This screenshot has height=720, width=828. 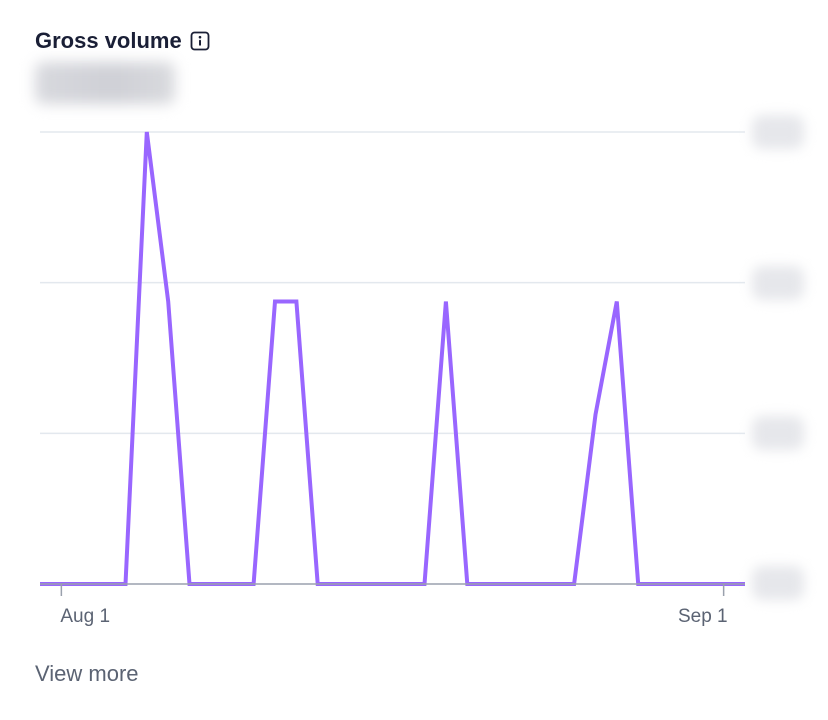 What do you see at coordinates (108, 40) in the screenshot?
I see `card-title: Gross volume` at bounding box center [108, 40].